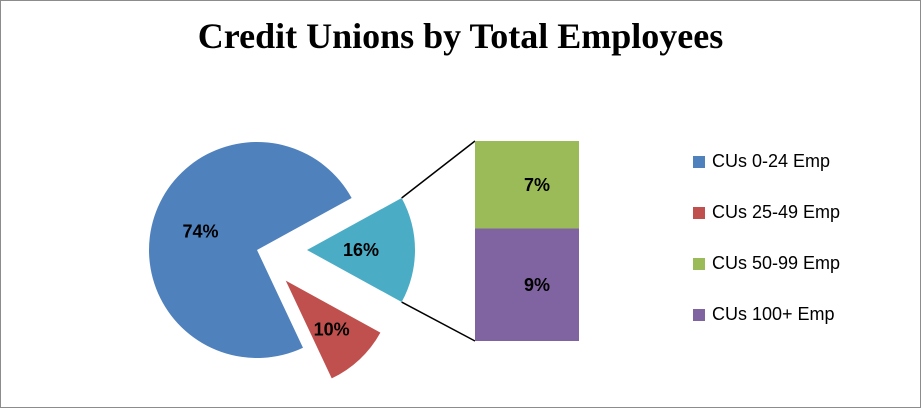 This screenshot has height=408, width=921. I want to click on legend-label-cus-25-49-emp: CUs 25-49 Emp, so click(776, 212).